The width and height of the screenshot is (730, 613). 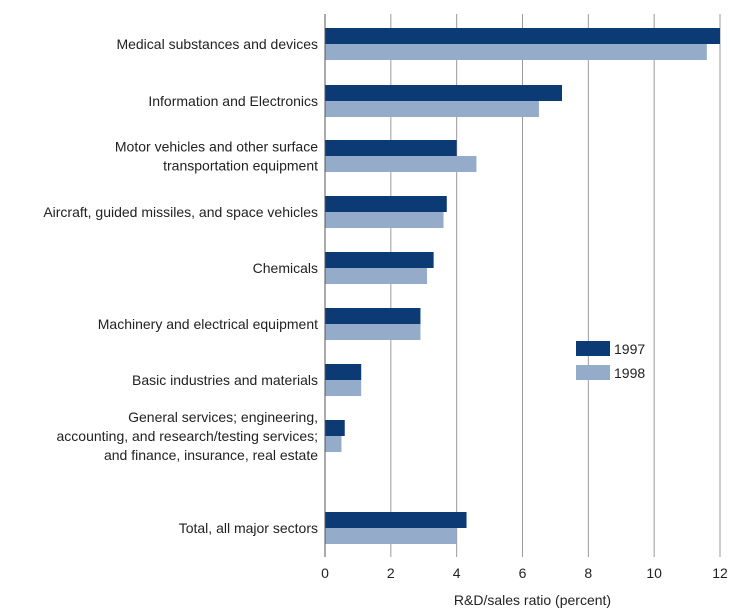 What do you see at coordinates (654, 573) in the screenshot?
I see `x-tick-label: 10` at bounding box center [654, 573].